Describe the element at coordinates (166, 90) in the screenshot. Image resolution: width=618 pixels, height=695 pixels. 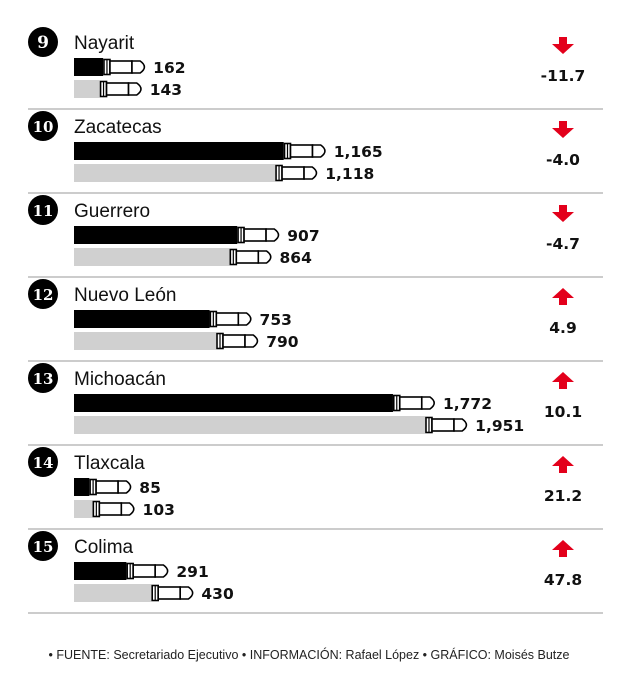
I see `value-label-previous: 143` at that location.